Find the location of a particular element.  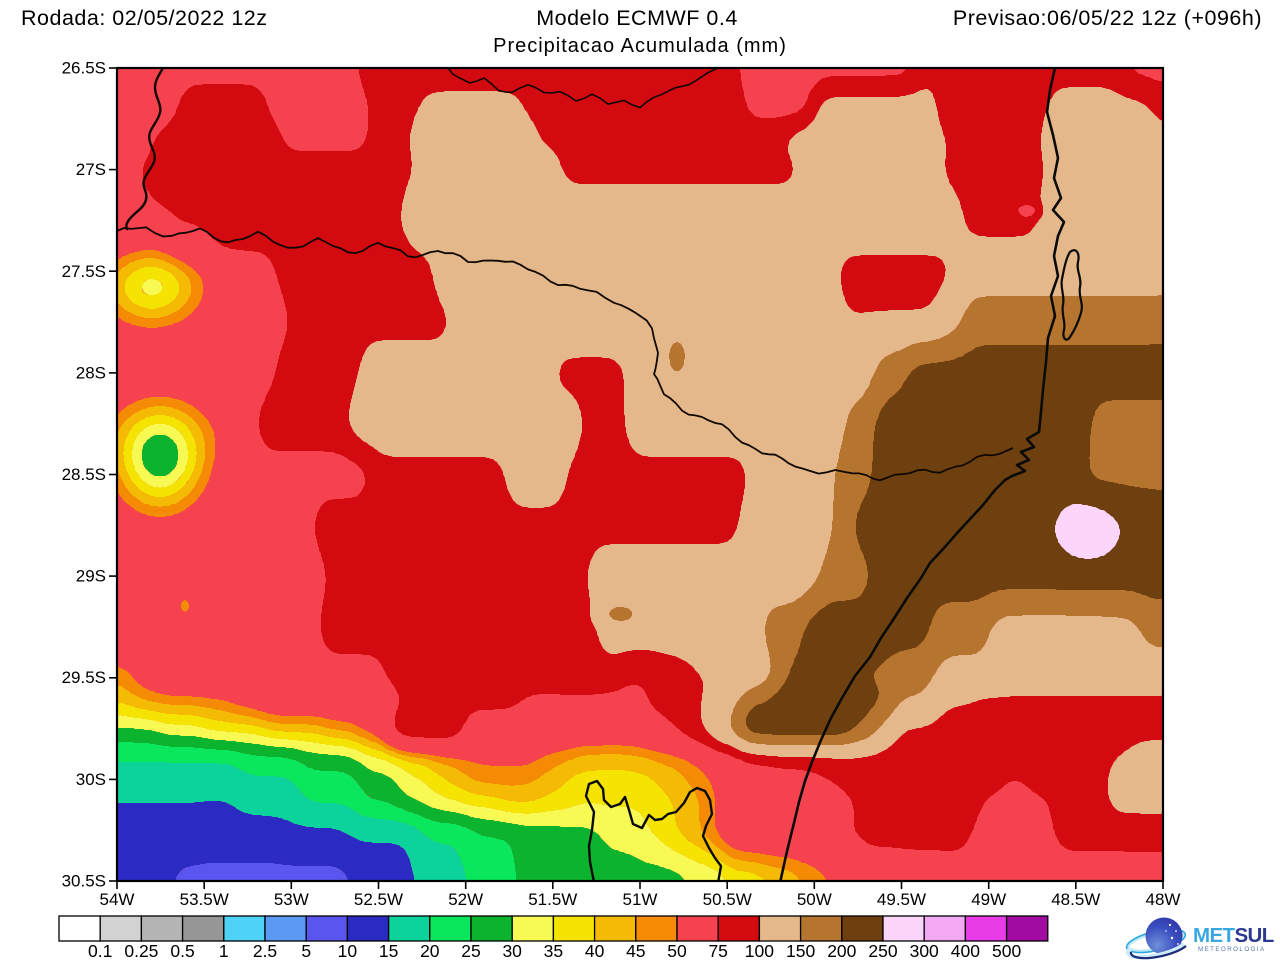

svg-text: 200 is located at coordinates (841, 951).